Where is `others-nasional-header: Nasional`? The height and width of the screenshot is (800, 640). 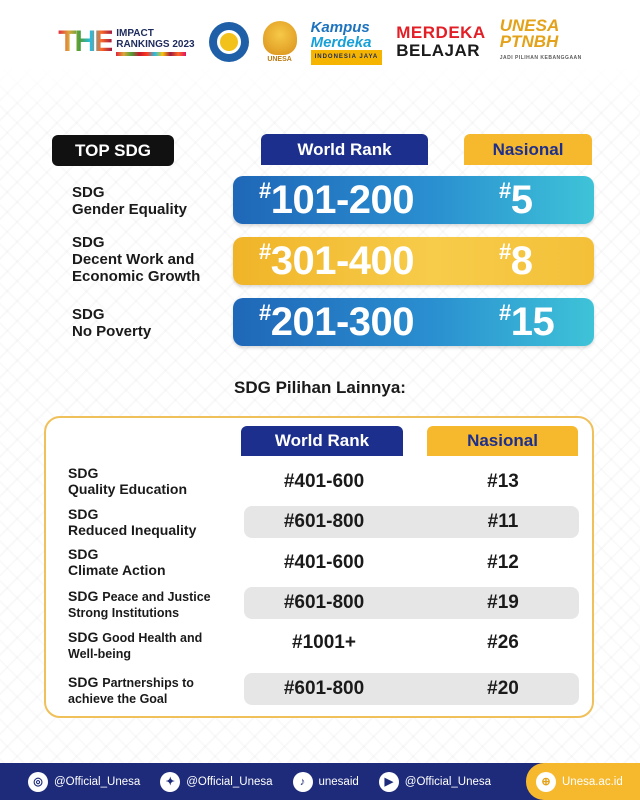 others-nasional-header: Nasional is located at coordinates (502, 441).